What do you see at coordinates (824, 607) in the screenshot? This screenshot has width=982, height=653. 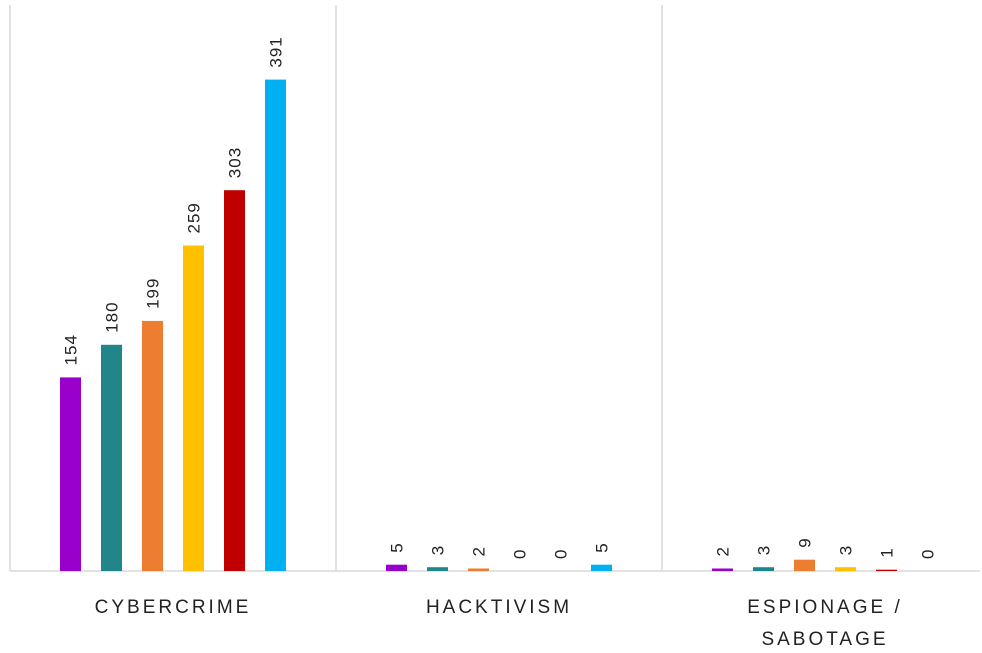 I see `category-label: ESPIONAGE /` at bounding box center [824, 607].